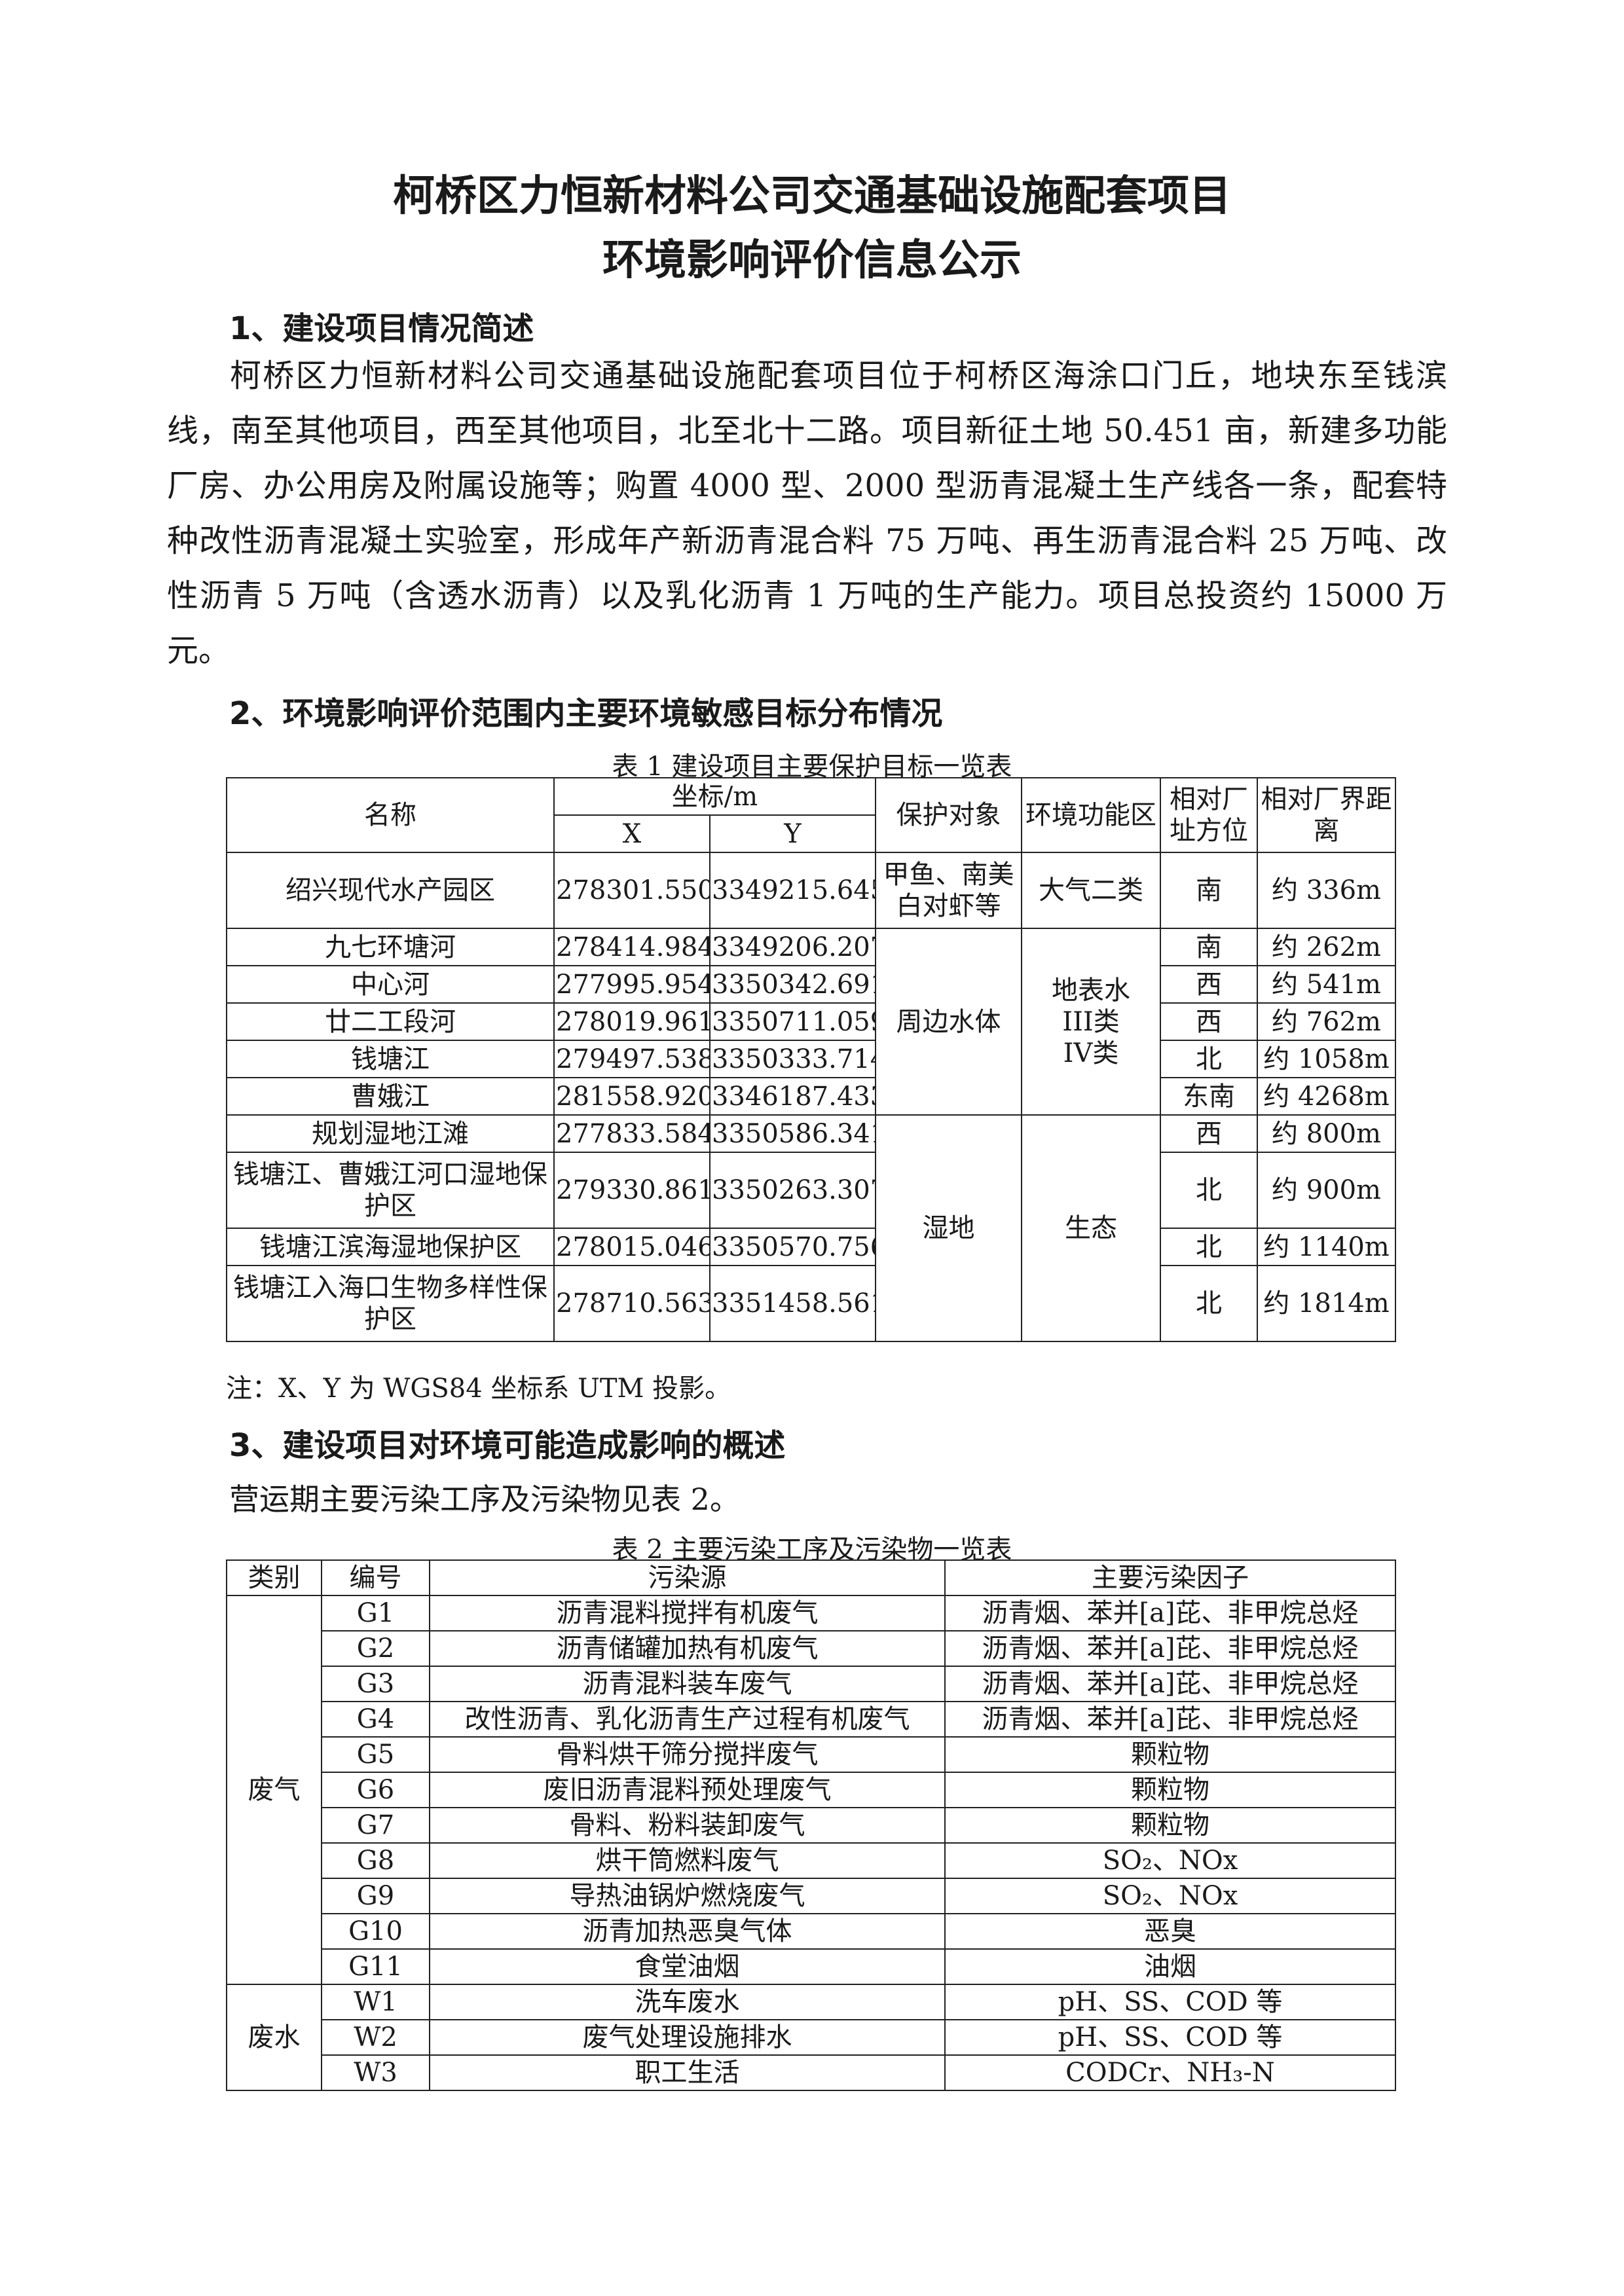 The height and width of the screenshot is (2296, 1624). Describe the element at coordinates (1209, 815) in the screenshot. I see `header-direction: 相对厂址方位` at that location.